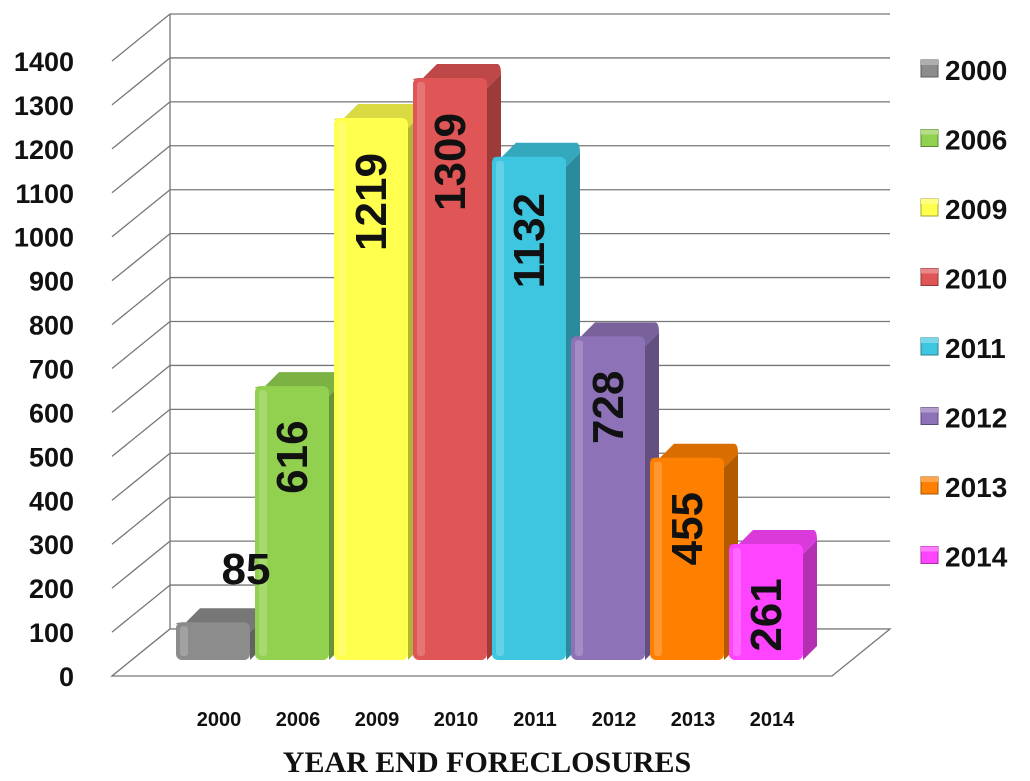  I want to click on y-tick-label: 300, so click(51, 545).